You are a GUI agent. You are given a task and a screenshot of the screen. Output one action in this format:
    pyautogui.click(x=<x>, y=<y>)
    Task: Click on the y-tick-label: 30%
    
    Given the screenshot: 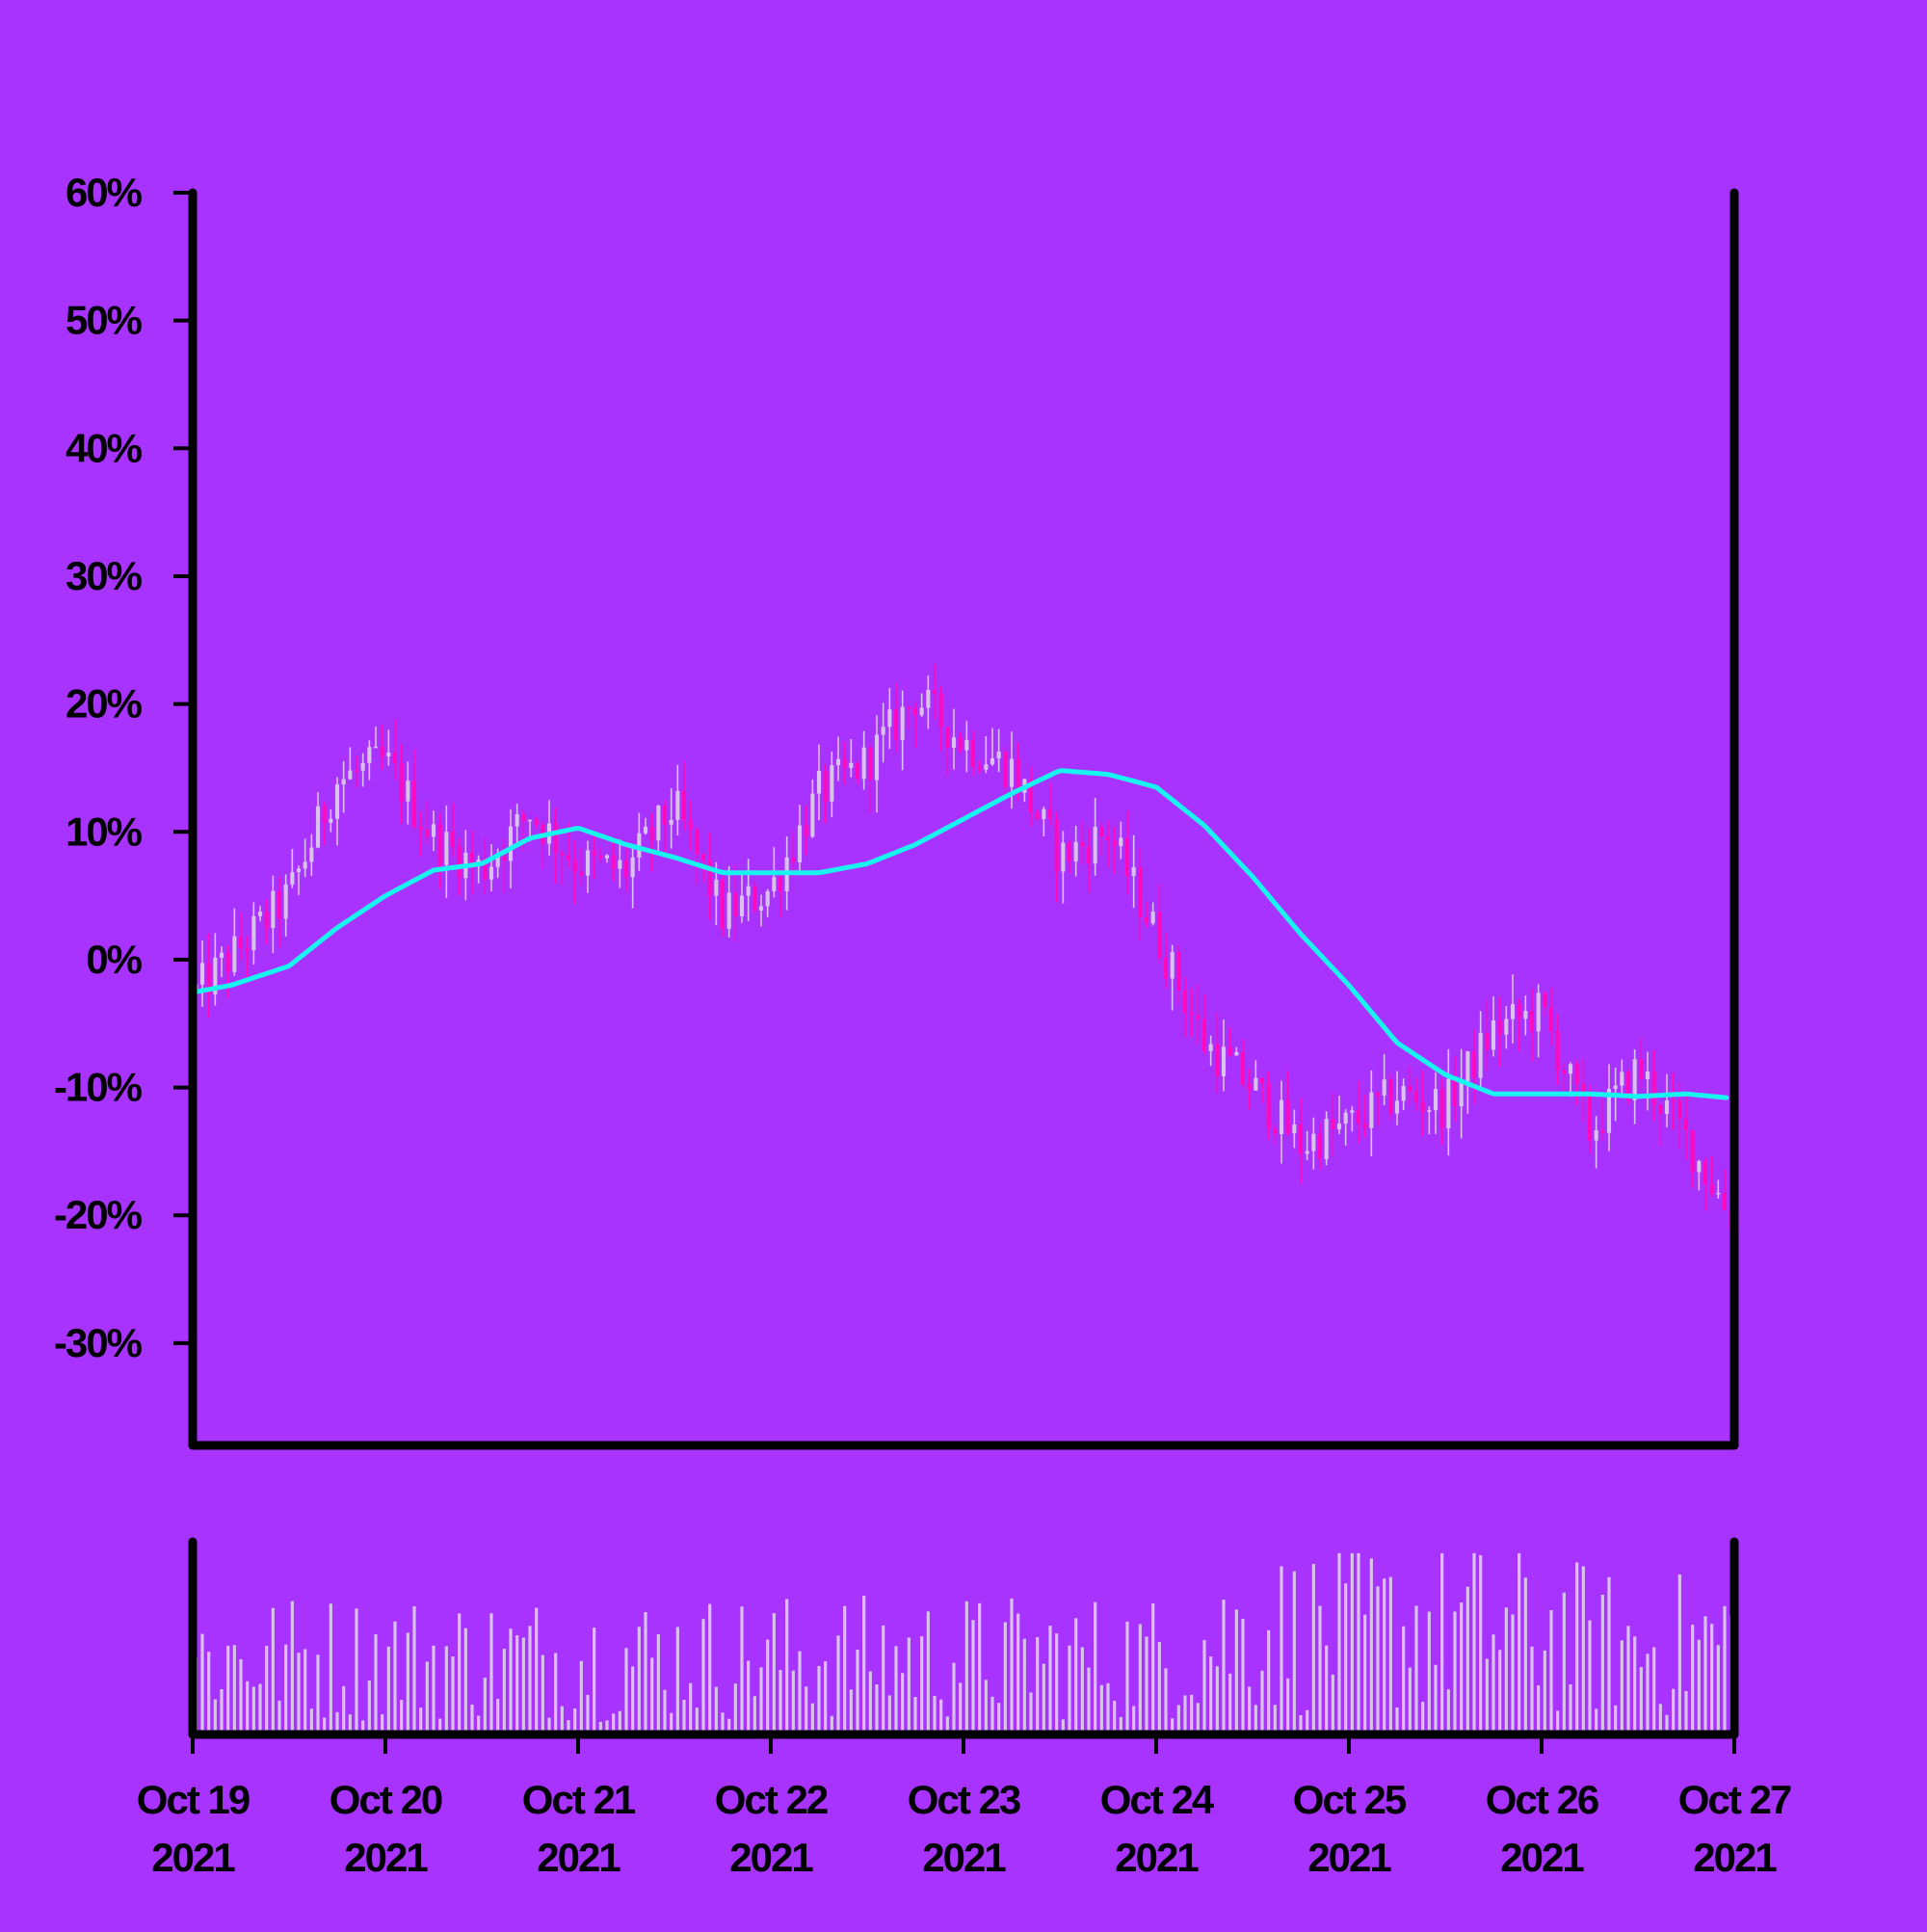 What is the action you would take?
    pyautogui.click(x=104, y=575)
    